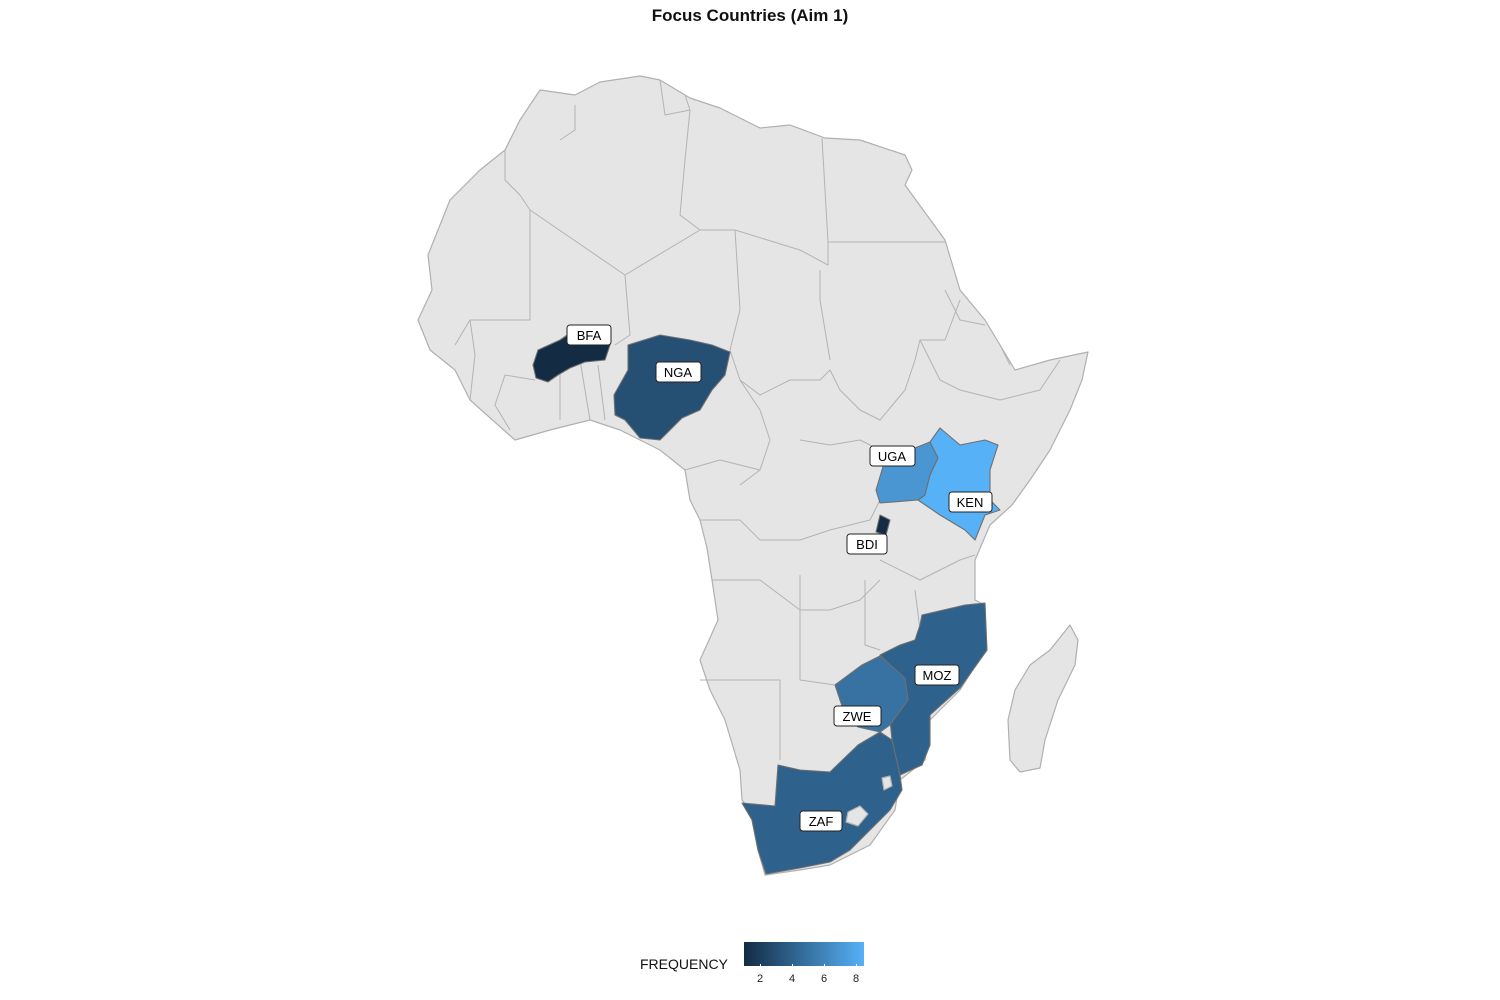  I want to click on frequency-legend: FREQUENCY 2 4 6 8, so click(770, 965).